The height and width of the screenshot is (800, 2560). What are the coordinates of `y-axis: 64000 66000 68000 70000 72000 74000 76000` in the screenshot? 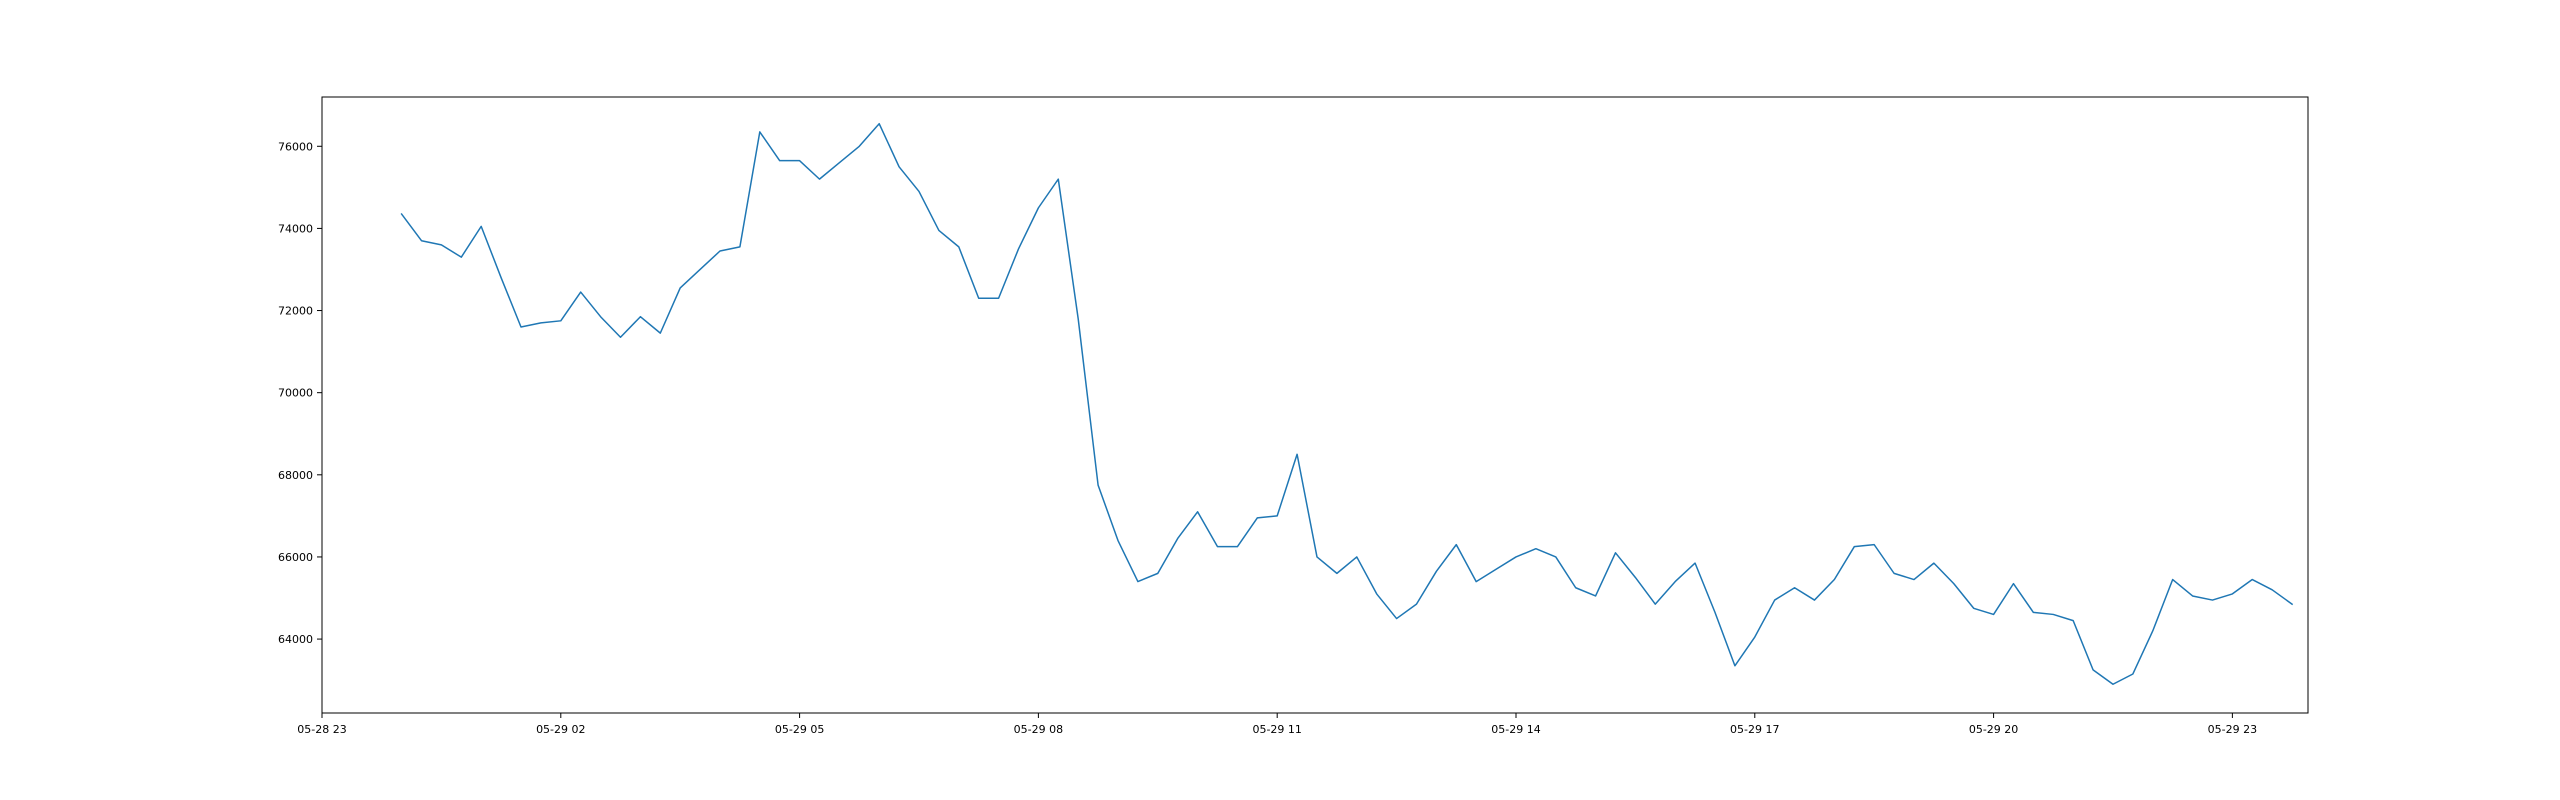 It's located at (300, 393).